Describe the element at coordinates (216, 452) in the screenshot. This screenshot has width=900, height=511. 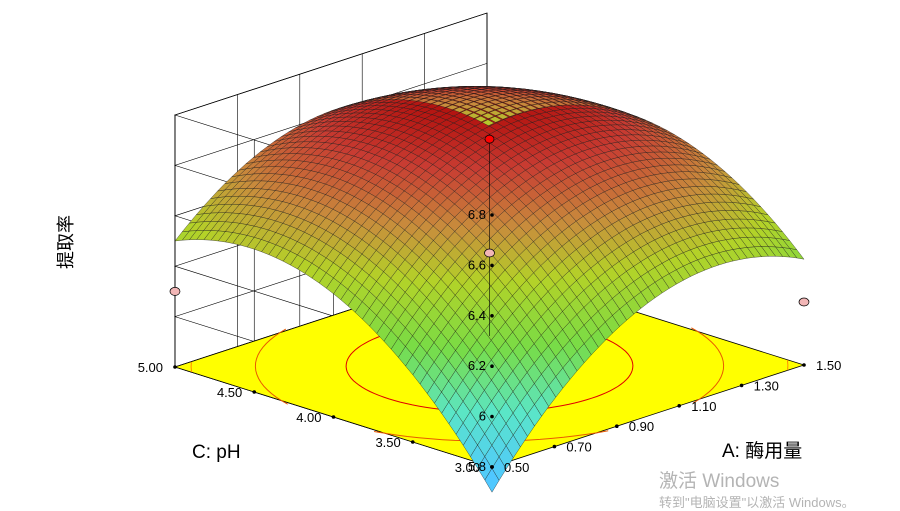
I see `y-axis-title: C: pH` at that location.